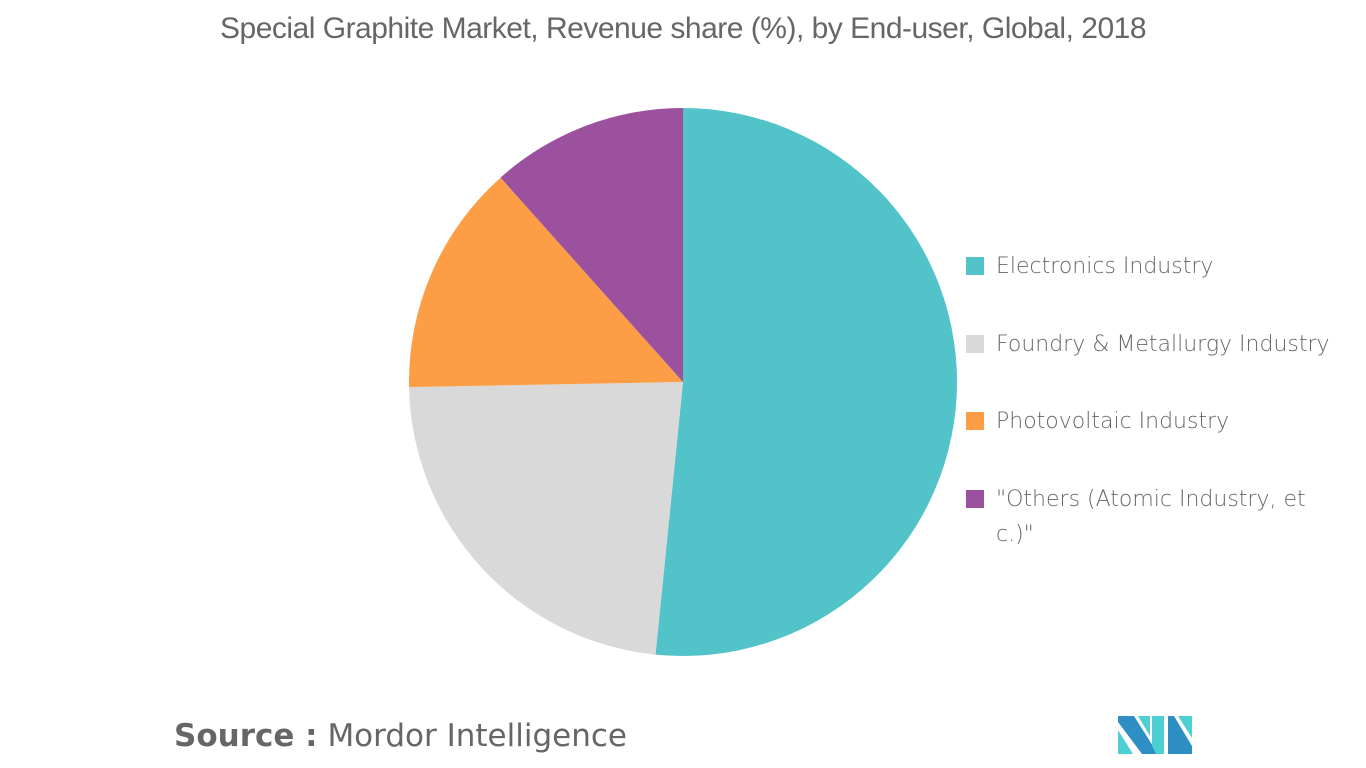 This screenshot has width=1366, height=768. Describe the element at coordinates (1155, 735) in the screenshot. I see `mordor-intelligence-logo-icon` at that location.